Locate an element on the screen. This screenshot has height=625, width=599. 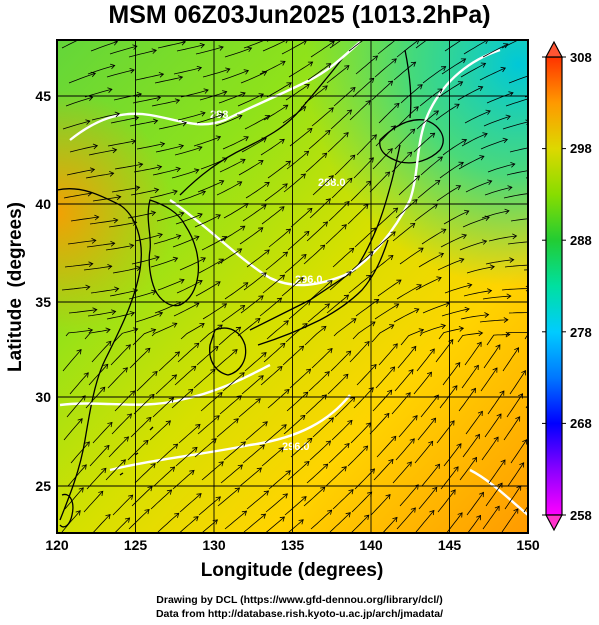
contour-labels: 296.0 288.0 288 296.0 is located at coordinates (278, 281).